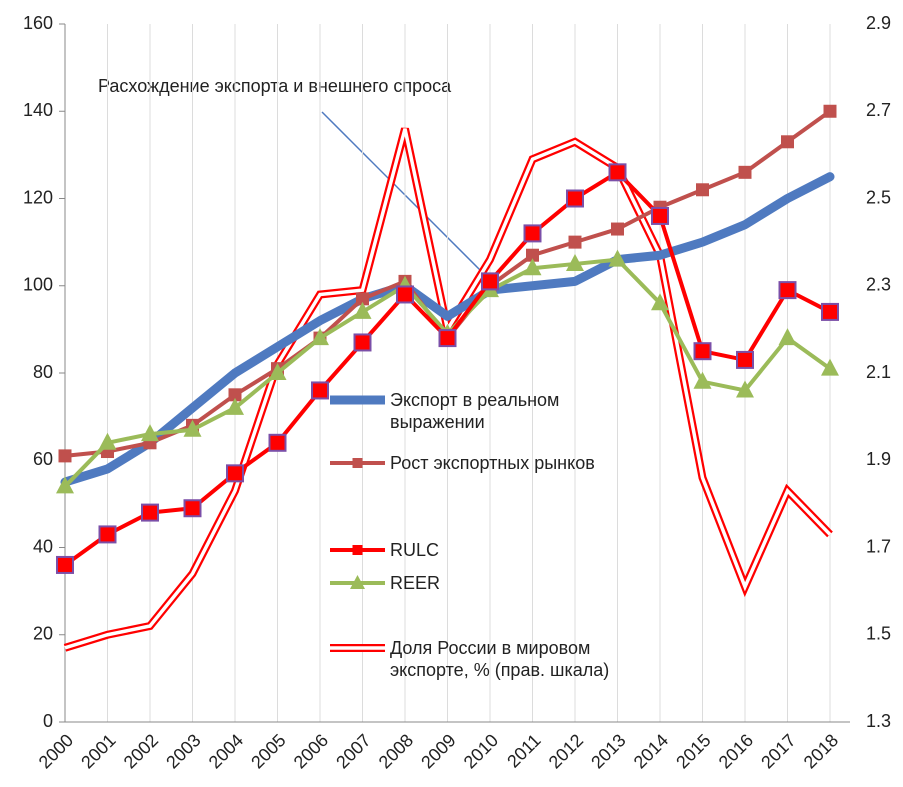  I want to click on x-tick-label: 2016, so click(736, 751).